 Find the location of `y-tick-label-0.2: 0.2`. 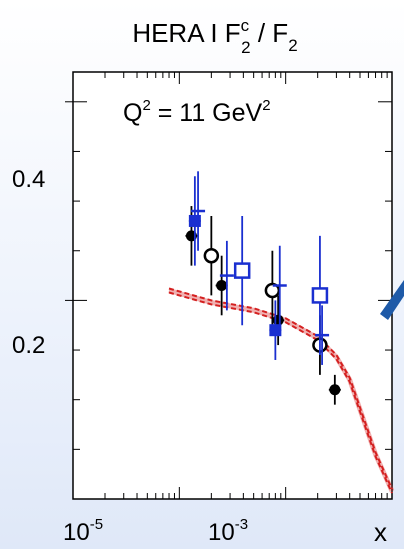

y-tick-label-0.2: 0.2 is located at coordinates (28, 345).